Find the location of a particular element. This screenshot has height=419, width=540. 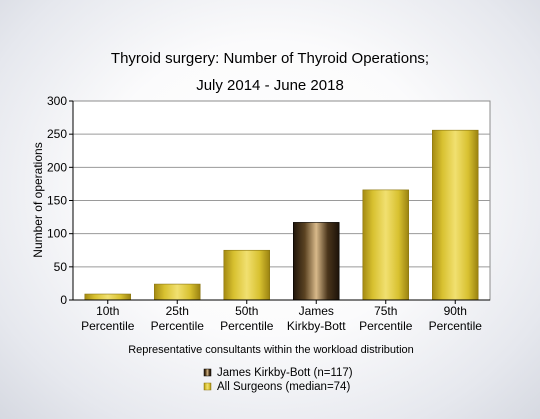

legend-label-consultant: James Kirkby-Bott (n=117) is located at coordinates (285, 373).